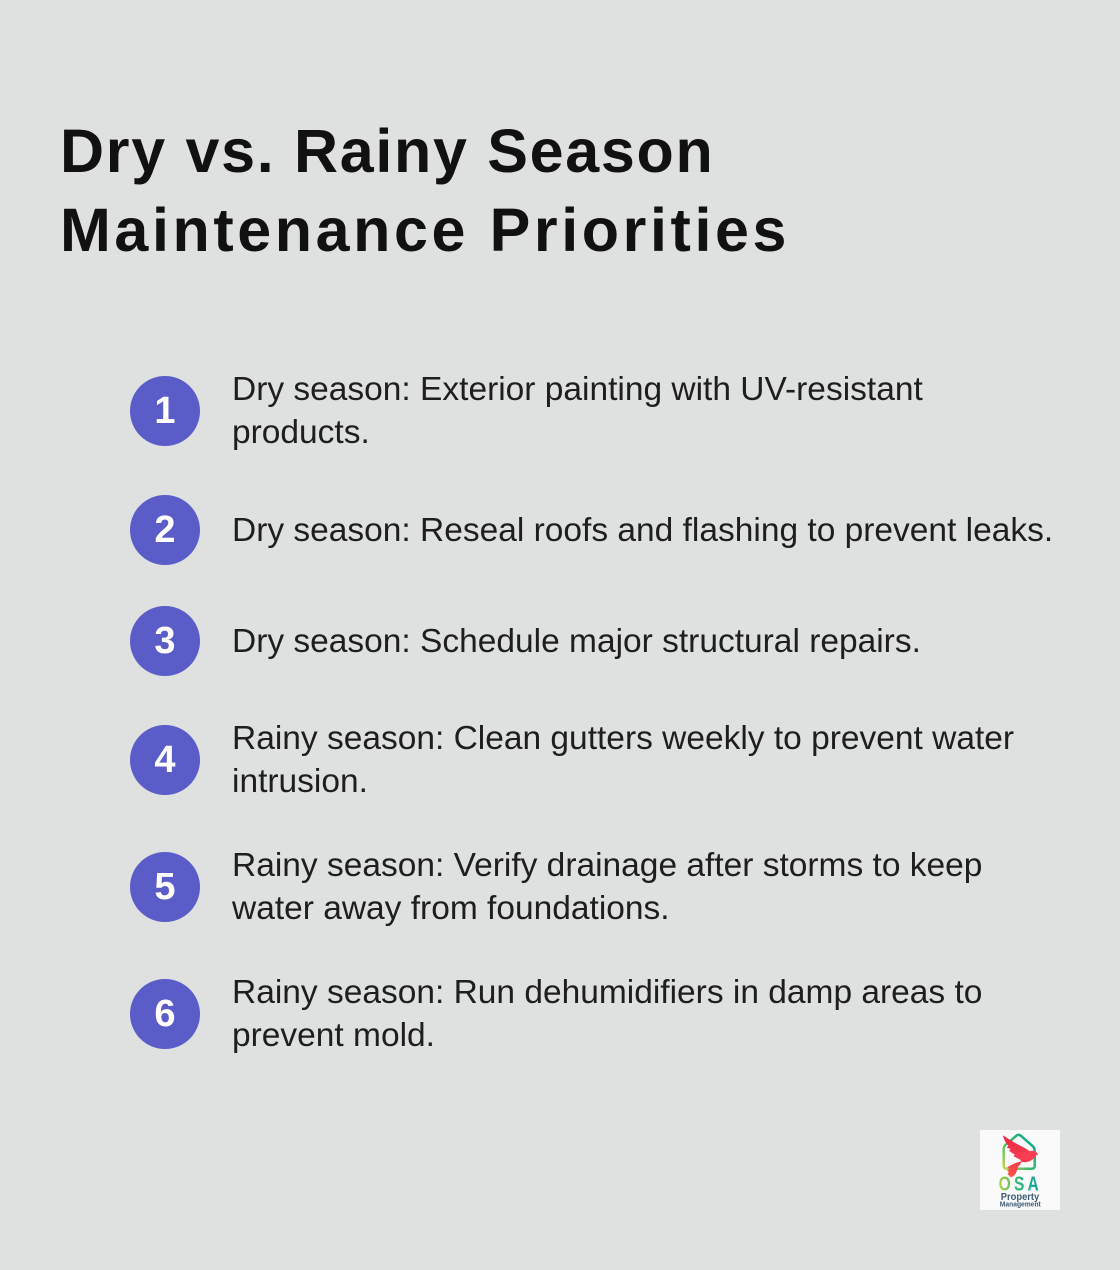  What do you see at coordinates (1020, 1197) in the screenshot?
I see `svg-text: Property` at bounding box center [1020, 1197].